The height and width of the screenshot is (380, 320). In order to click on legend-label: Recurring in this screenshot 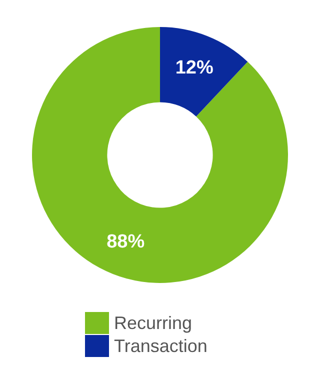, I will do `click(153, 323)`.